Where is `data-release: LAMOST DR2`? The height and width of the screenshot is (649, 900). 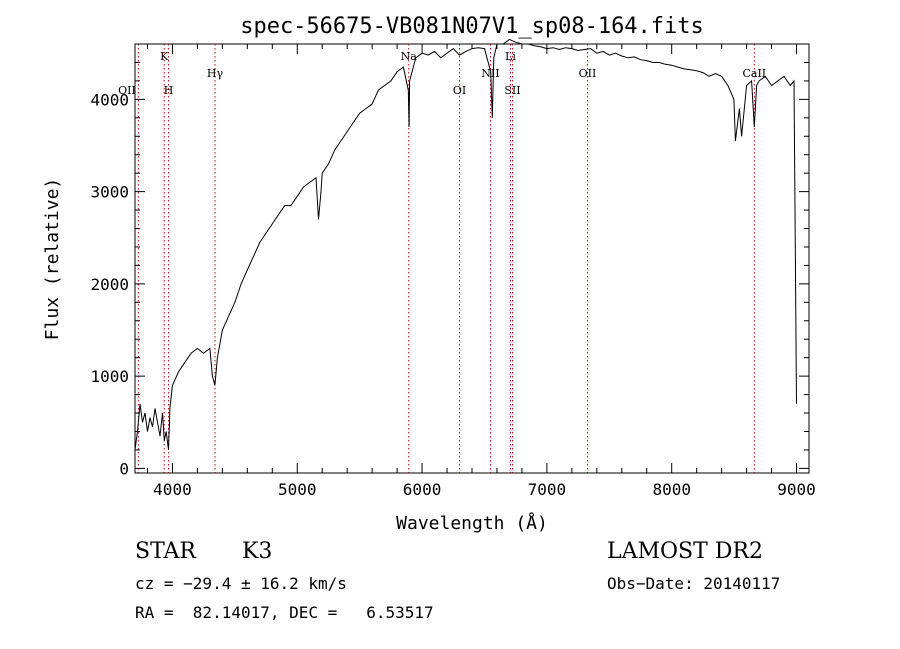
data-release: LAMOST DR2 is located at coordinates (685, 551).